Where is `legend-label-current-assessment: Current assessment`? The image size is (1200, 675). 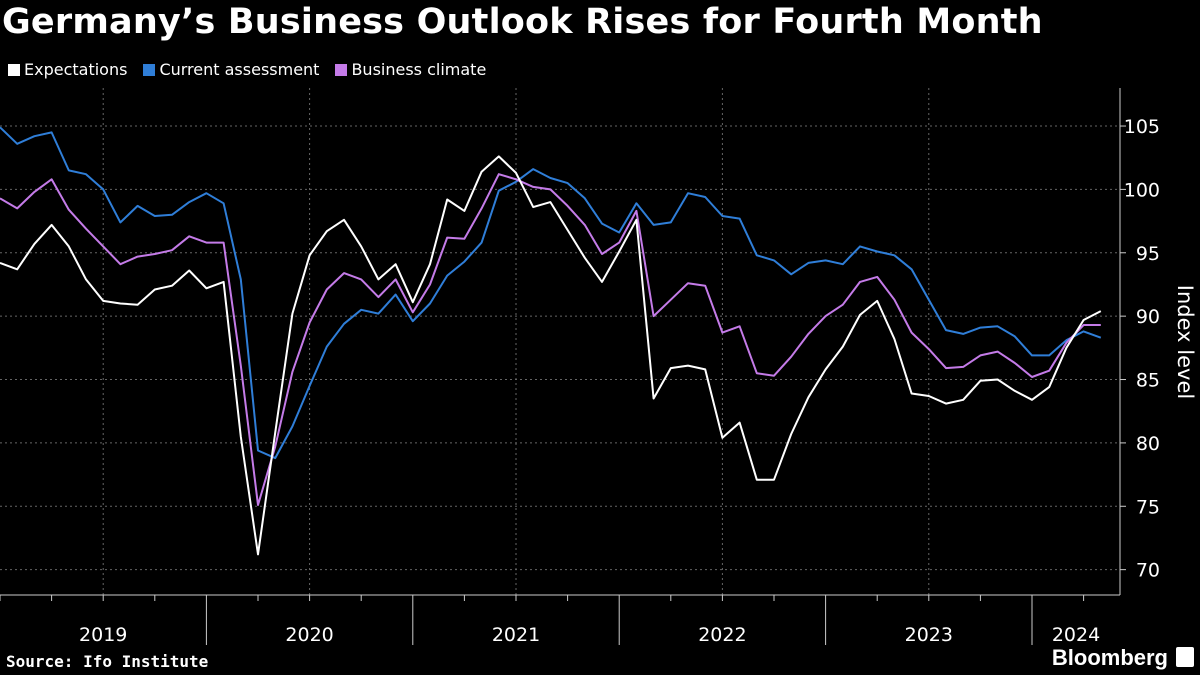 legend-label-current-assessment: Current assessment is located at coordinates (239, 69).